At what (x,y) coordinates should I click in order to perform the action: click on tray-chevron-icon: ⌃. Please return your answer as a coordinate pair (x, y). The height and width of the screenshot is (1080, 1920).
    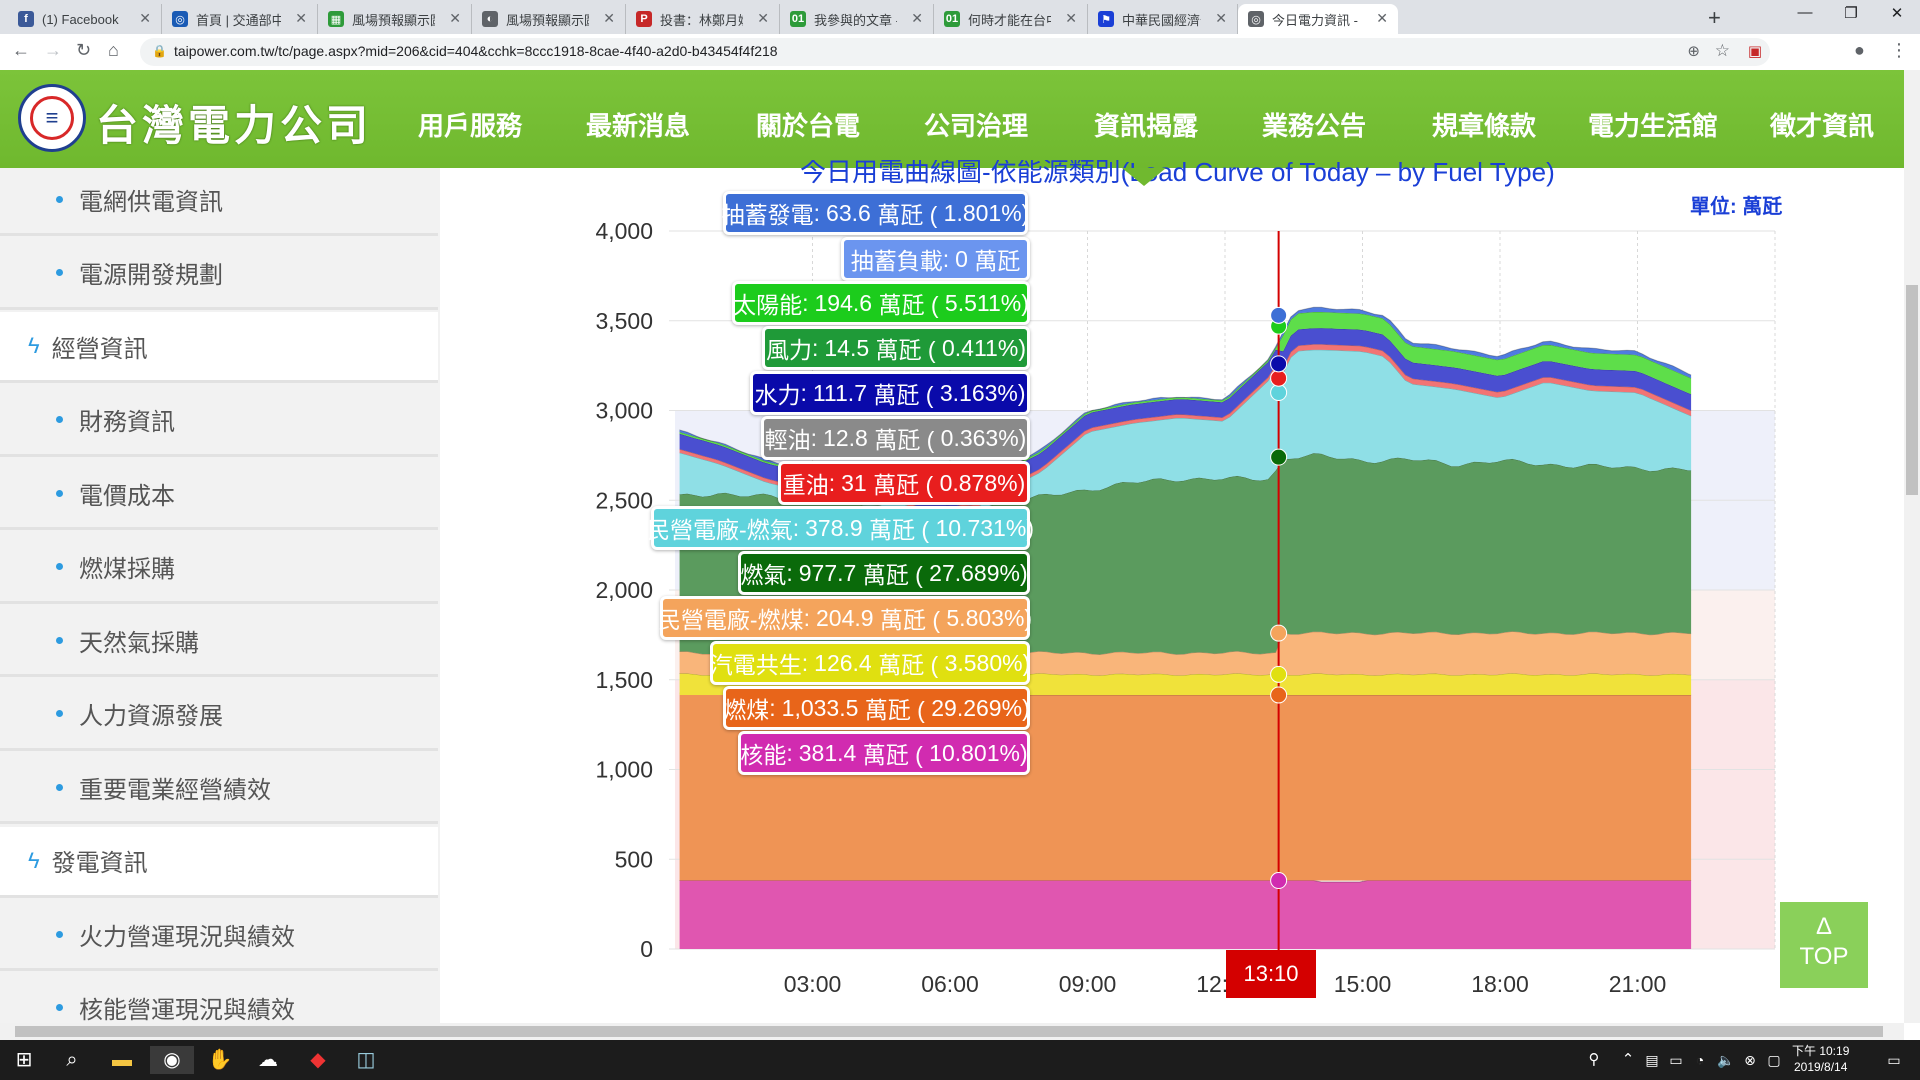
    Looking at the image, I should click on (1628, 1059).